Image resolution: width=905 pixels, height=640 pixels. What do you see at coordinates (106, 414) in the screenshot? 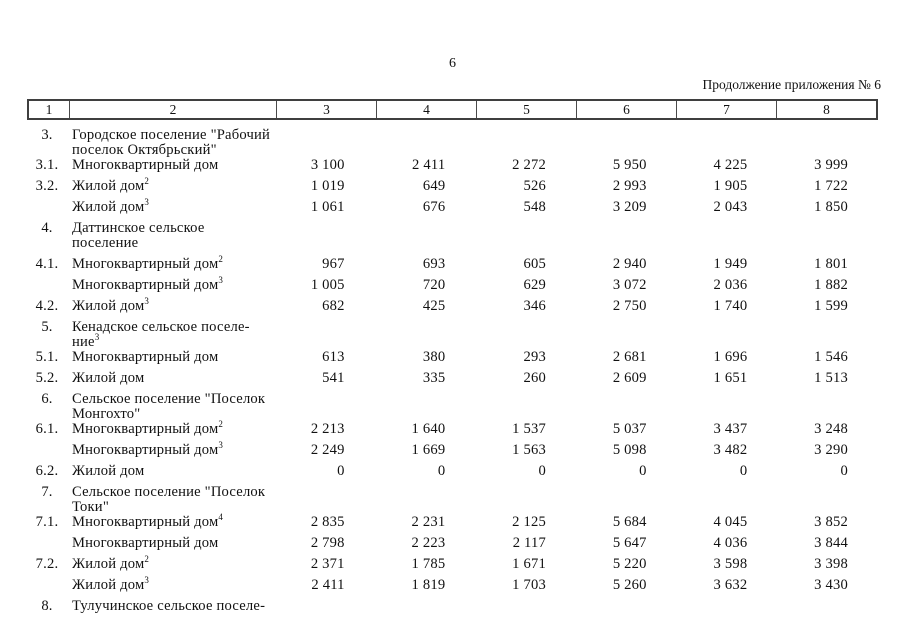
I see `row-label-line: Монгохто"` at bounding box center [106, 414].